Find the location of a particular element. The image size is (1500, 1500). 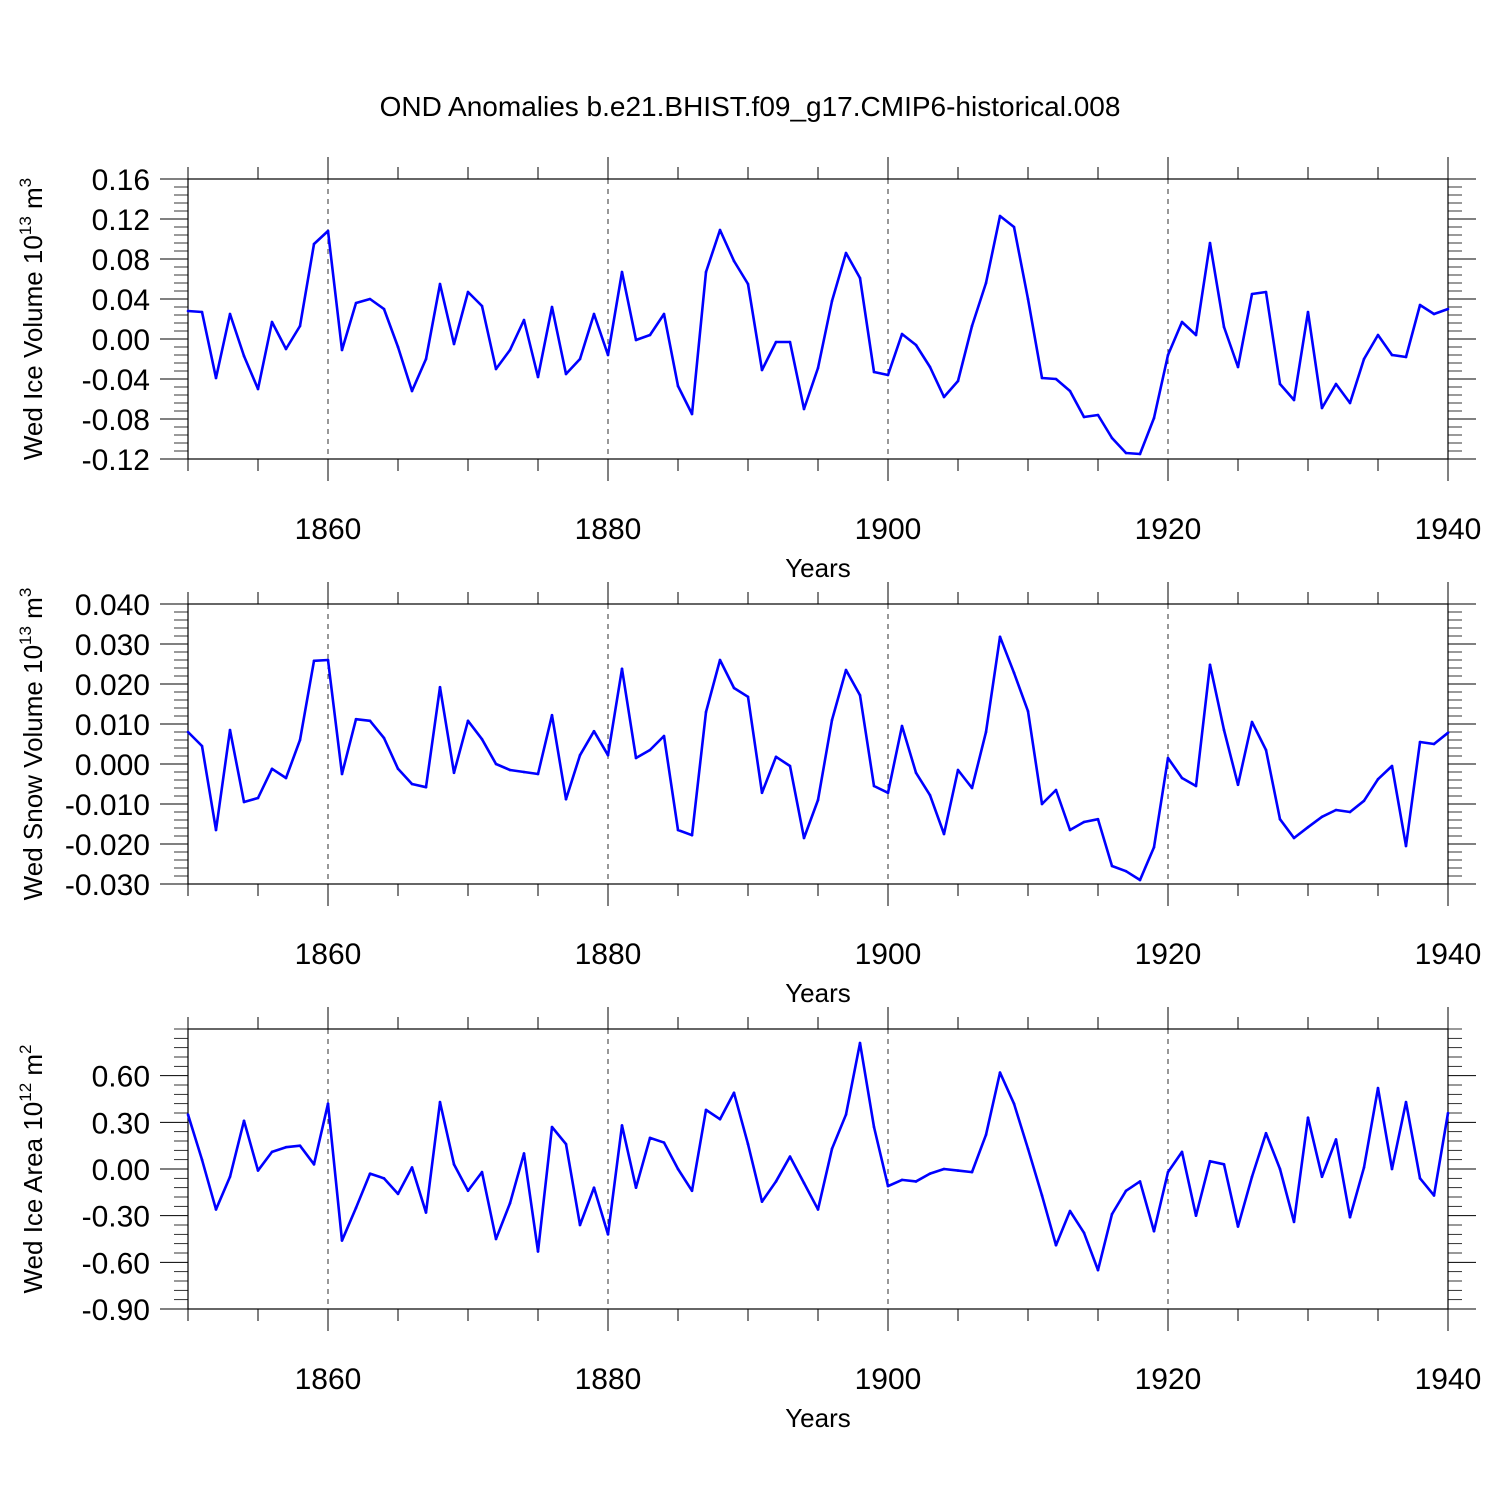

y-axis-label: Wed Ice Volume 1013 m3 is located at coordinates (32, 319).